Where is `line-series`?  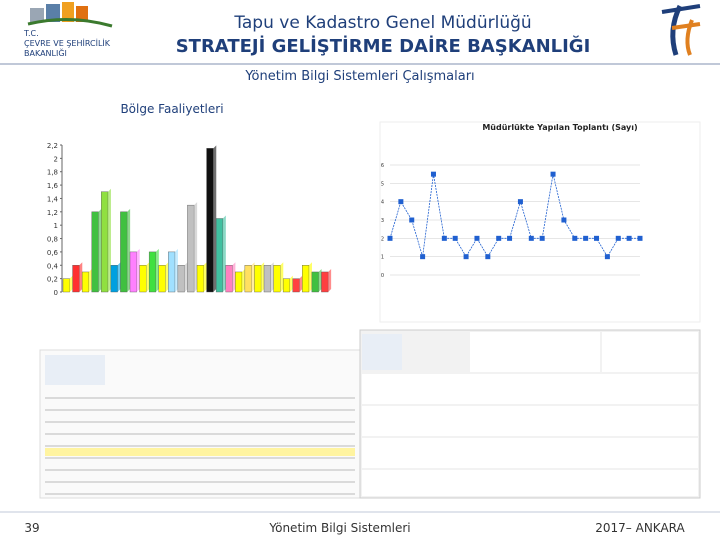 line-series is located at coordinates (514, 216).